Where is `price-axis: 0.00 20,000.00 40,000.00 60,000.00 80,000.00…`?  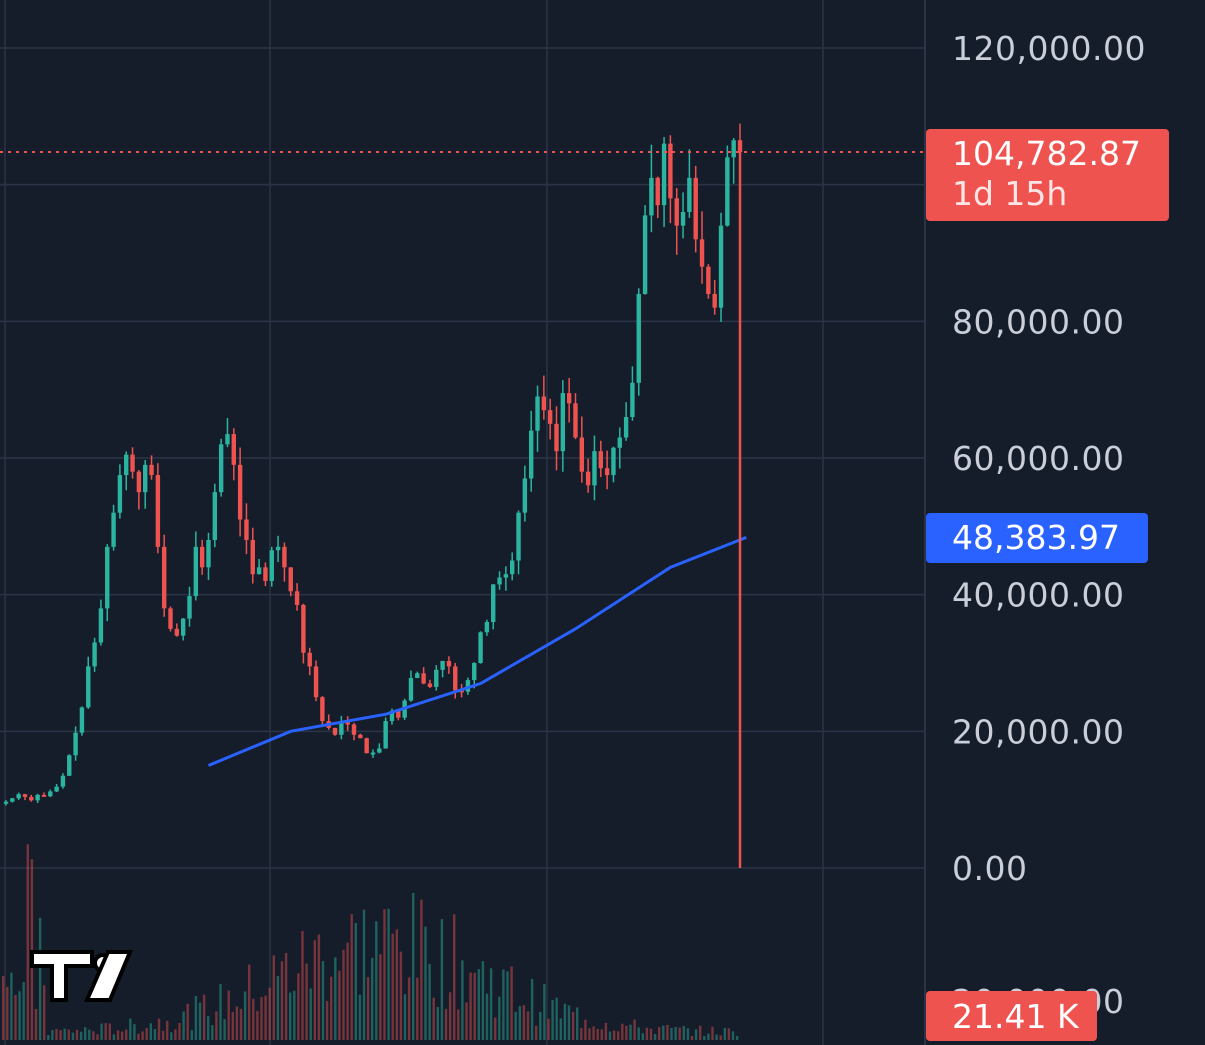
price-axis: 0.00 20,000.00 40,000.00 60,000.00 80,000.00… is located at coordinates (1049, 458).